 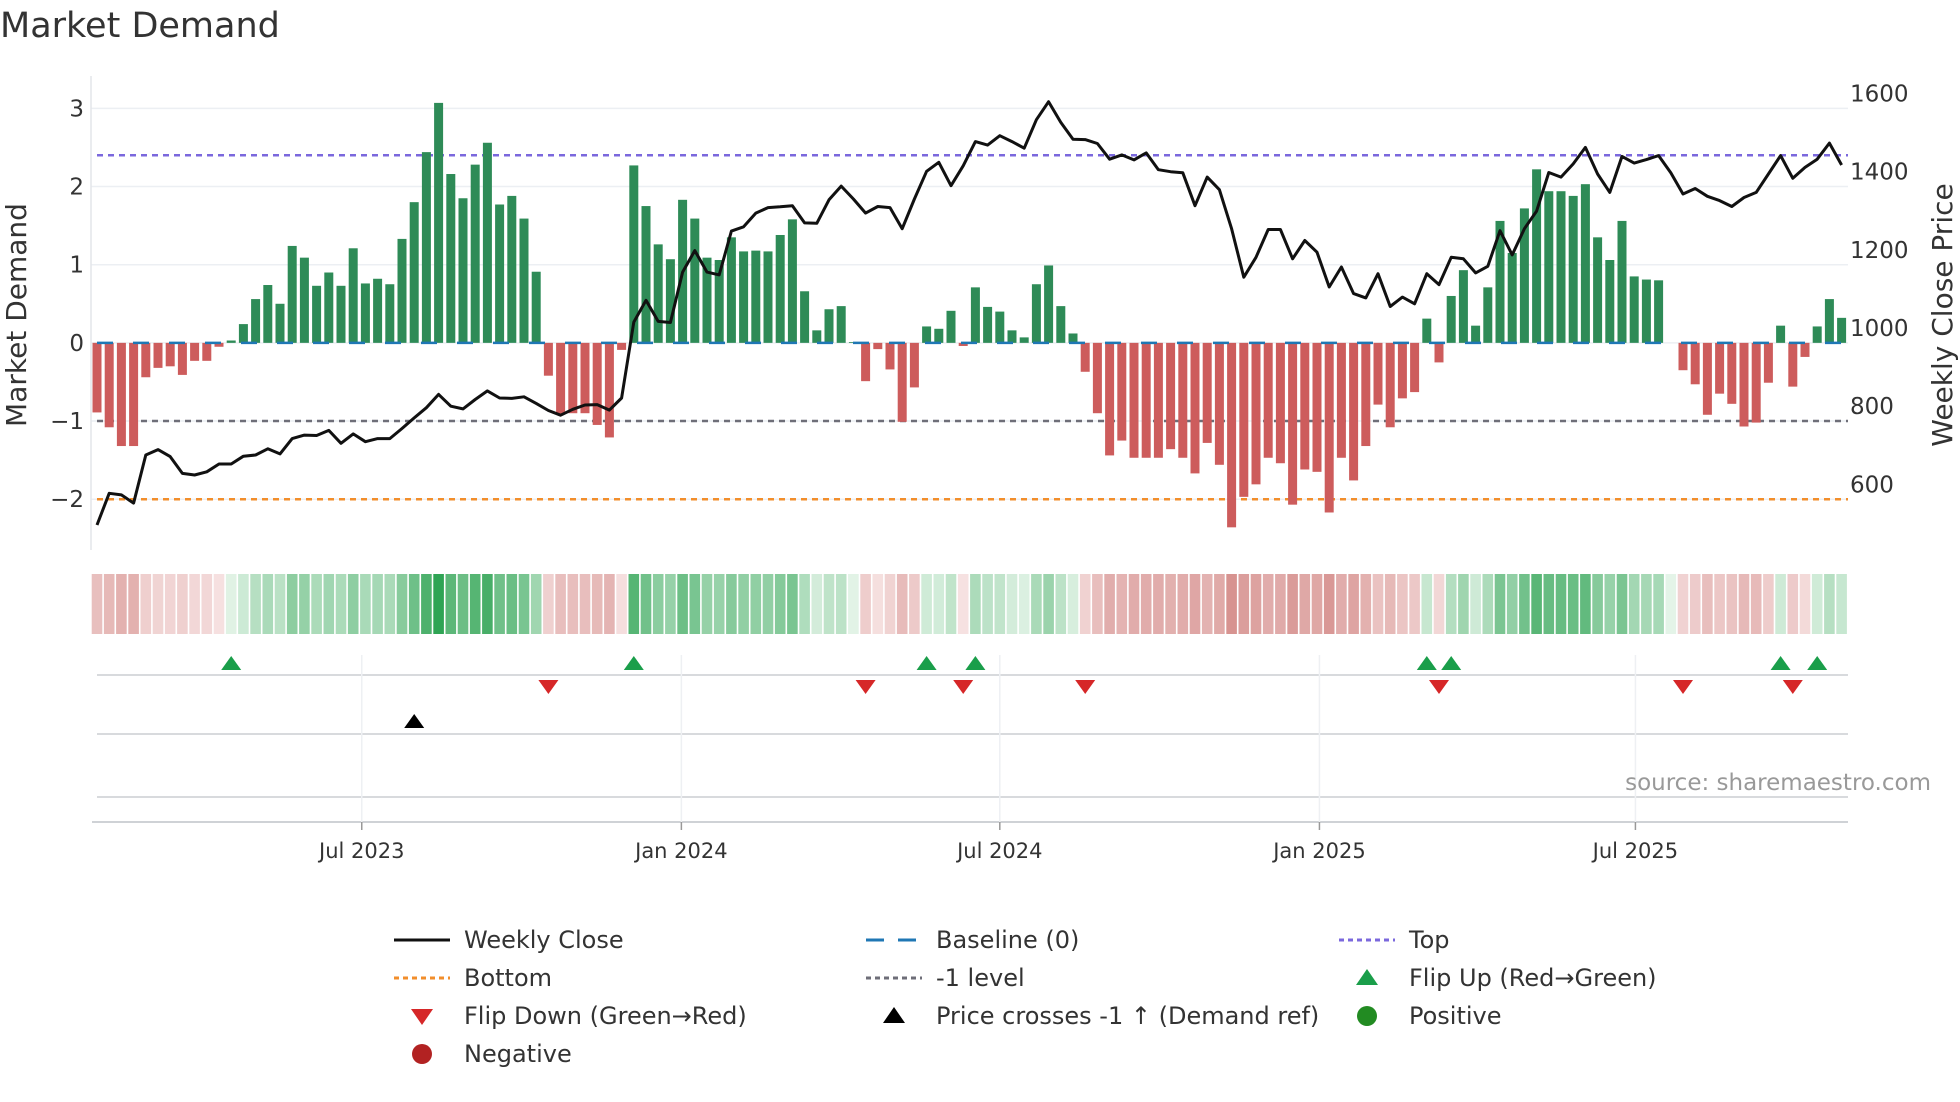 What do you see at coordinates (680, 851) in the screenshot?
I see `x-tick-label: Jan 2024` at bounding box center [680, 851].